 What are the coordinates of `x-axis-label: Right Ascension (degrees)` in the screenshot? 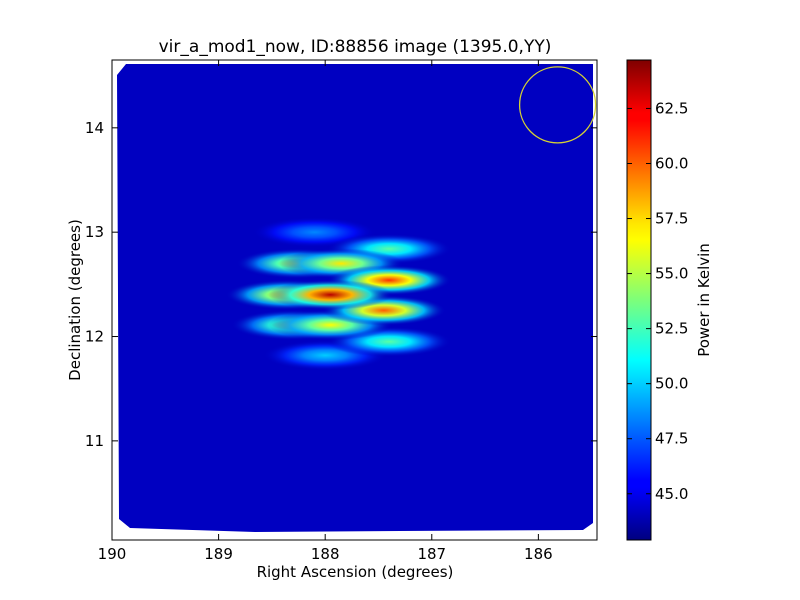 It's located at (355, 572).